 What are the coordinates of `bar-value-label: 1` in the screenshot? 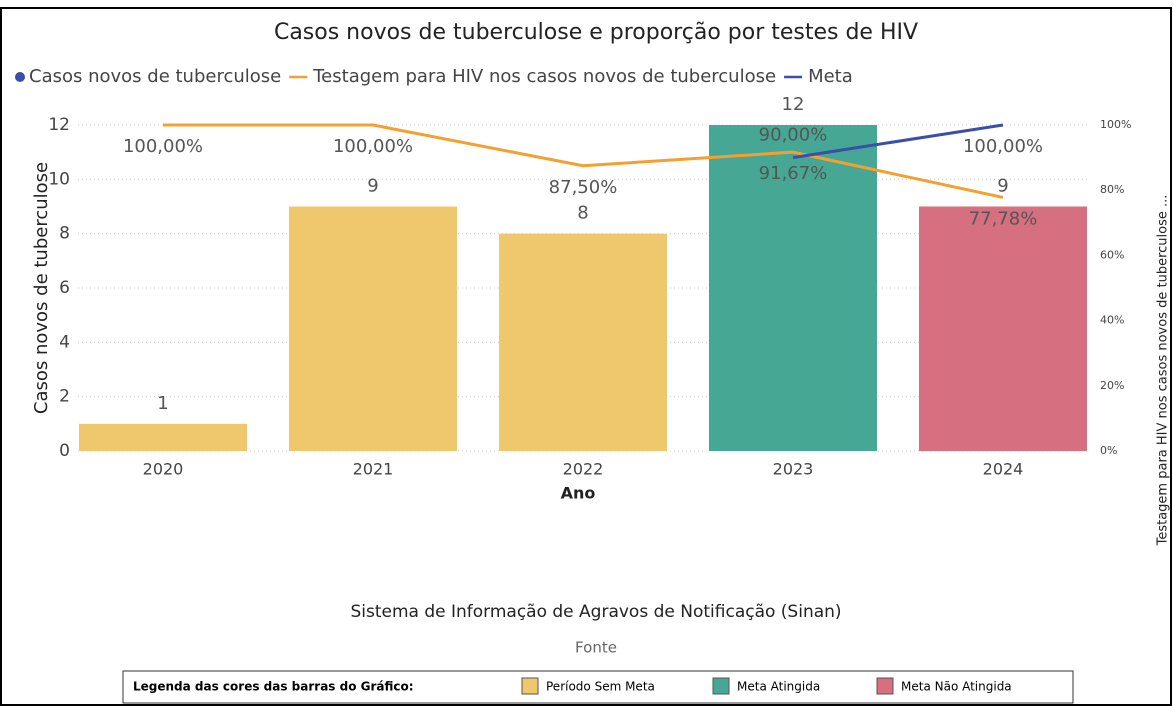 It's located at (162, 403).